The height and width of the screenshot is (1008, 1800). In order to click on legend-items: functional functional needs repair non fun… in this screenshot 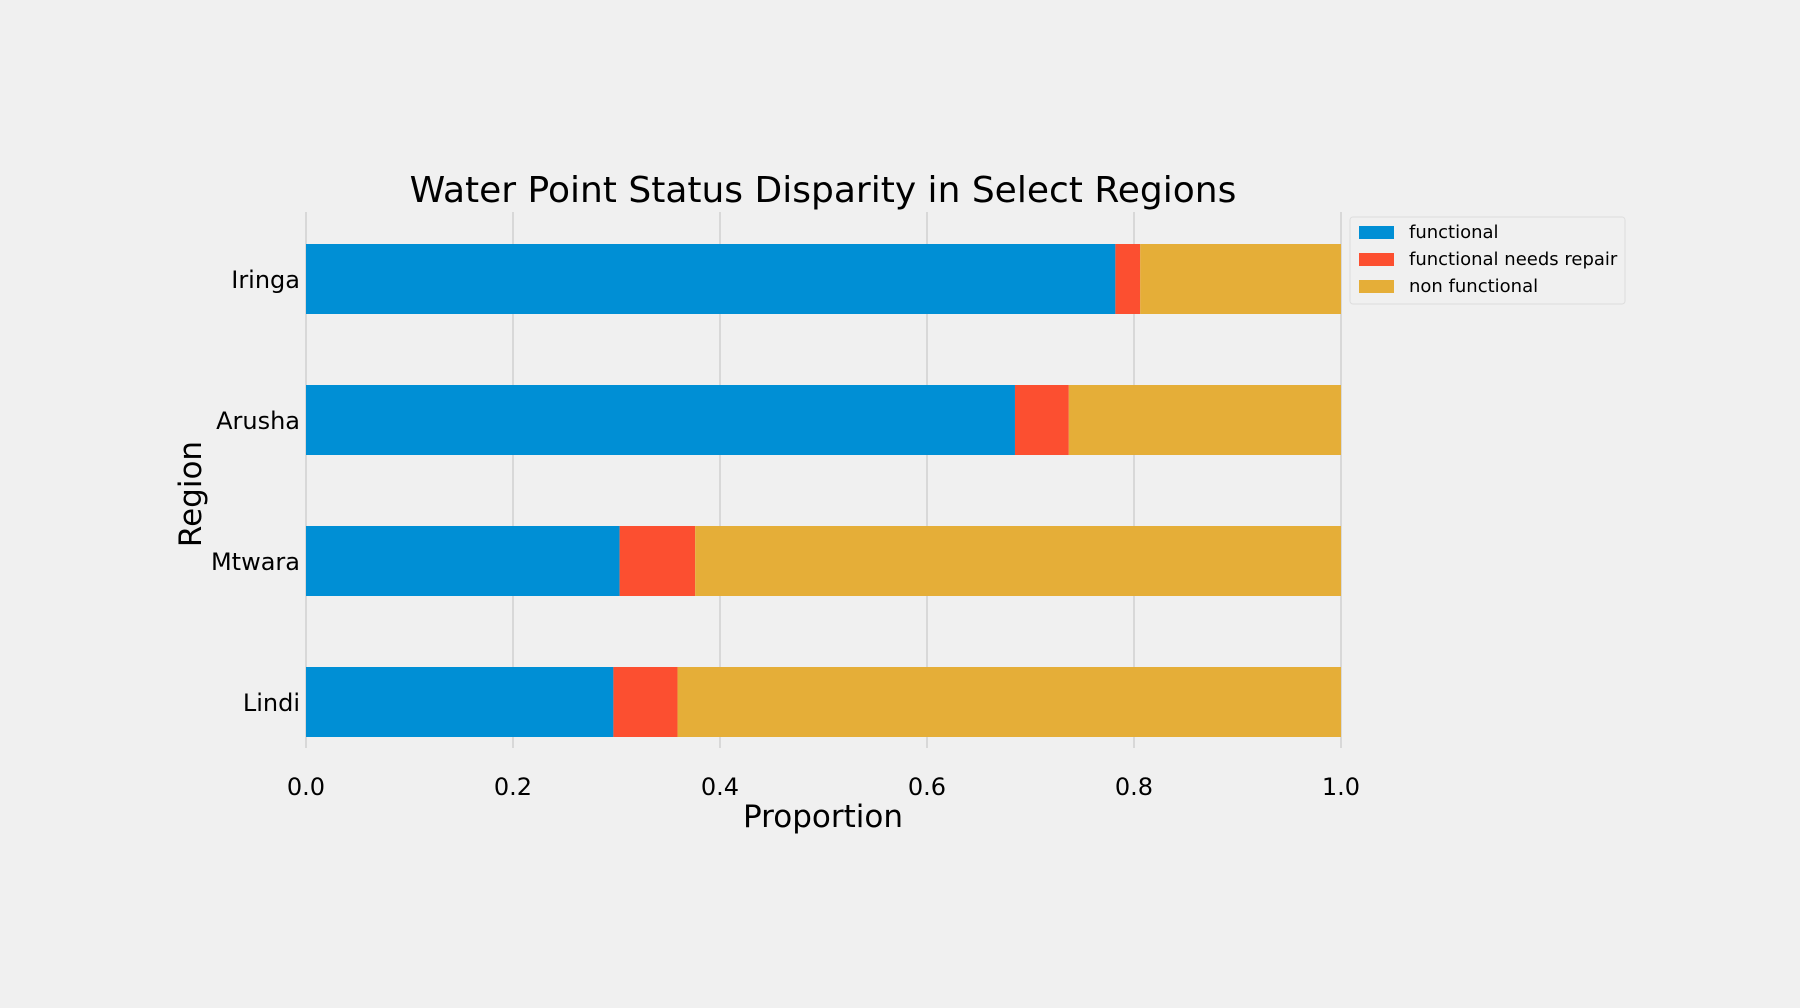, I will do `click(1488, 259)`.